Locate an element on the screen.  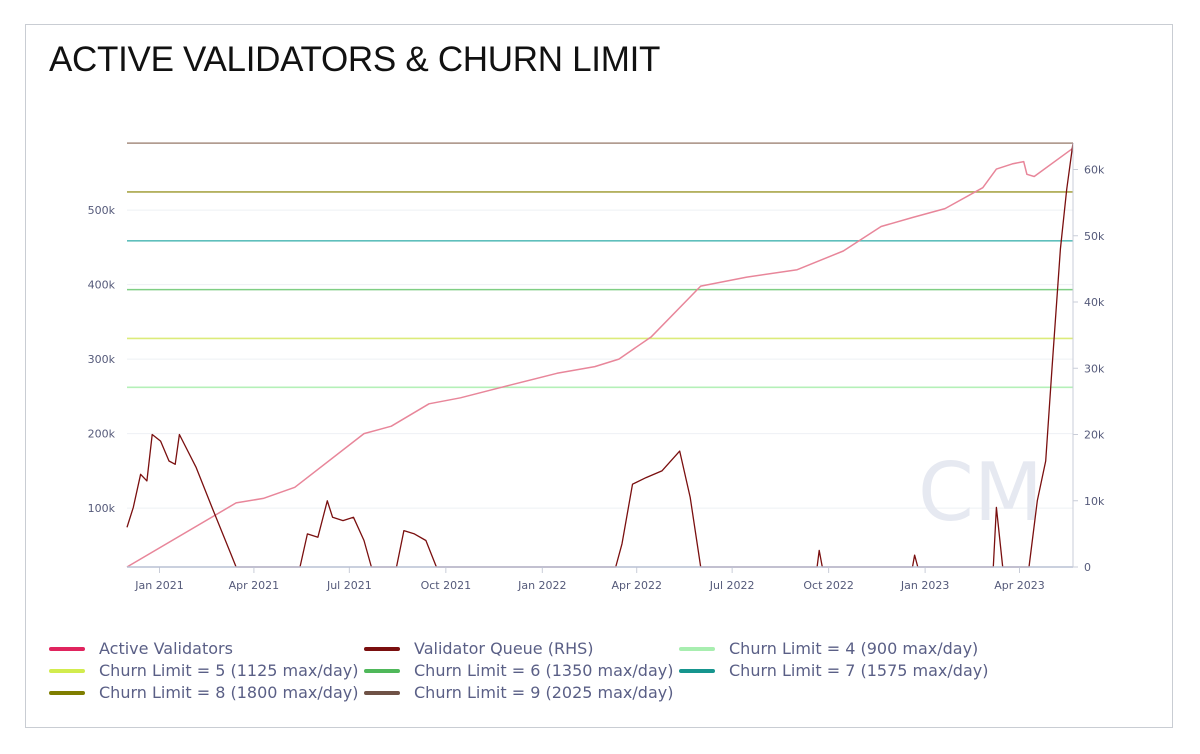
legend-label: Churn Limit = 5 (1125 max/day) is located at coordinates (229, 670).